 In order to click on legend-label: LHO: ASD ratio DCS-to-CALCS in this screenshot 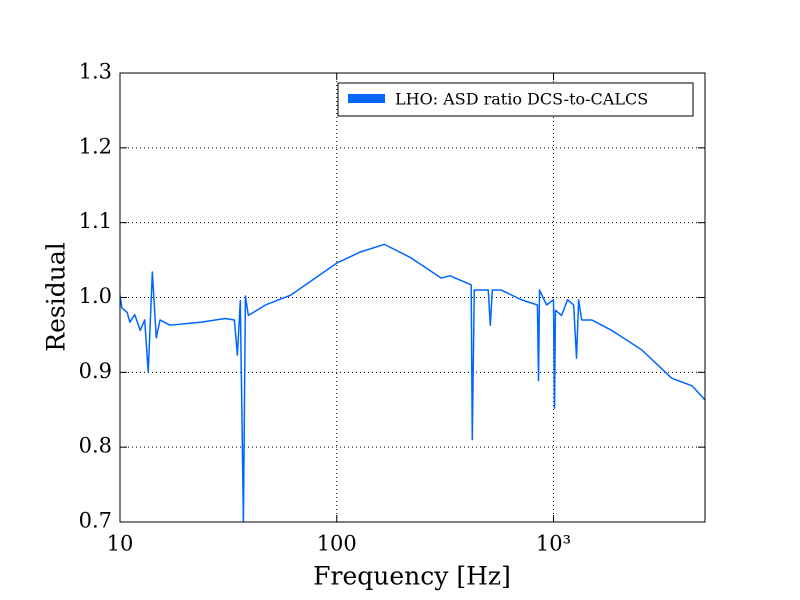, I will do `click(521, 99)`.